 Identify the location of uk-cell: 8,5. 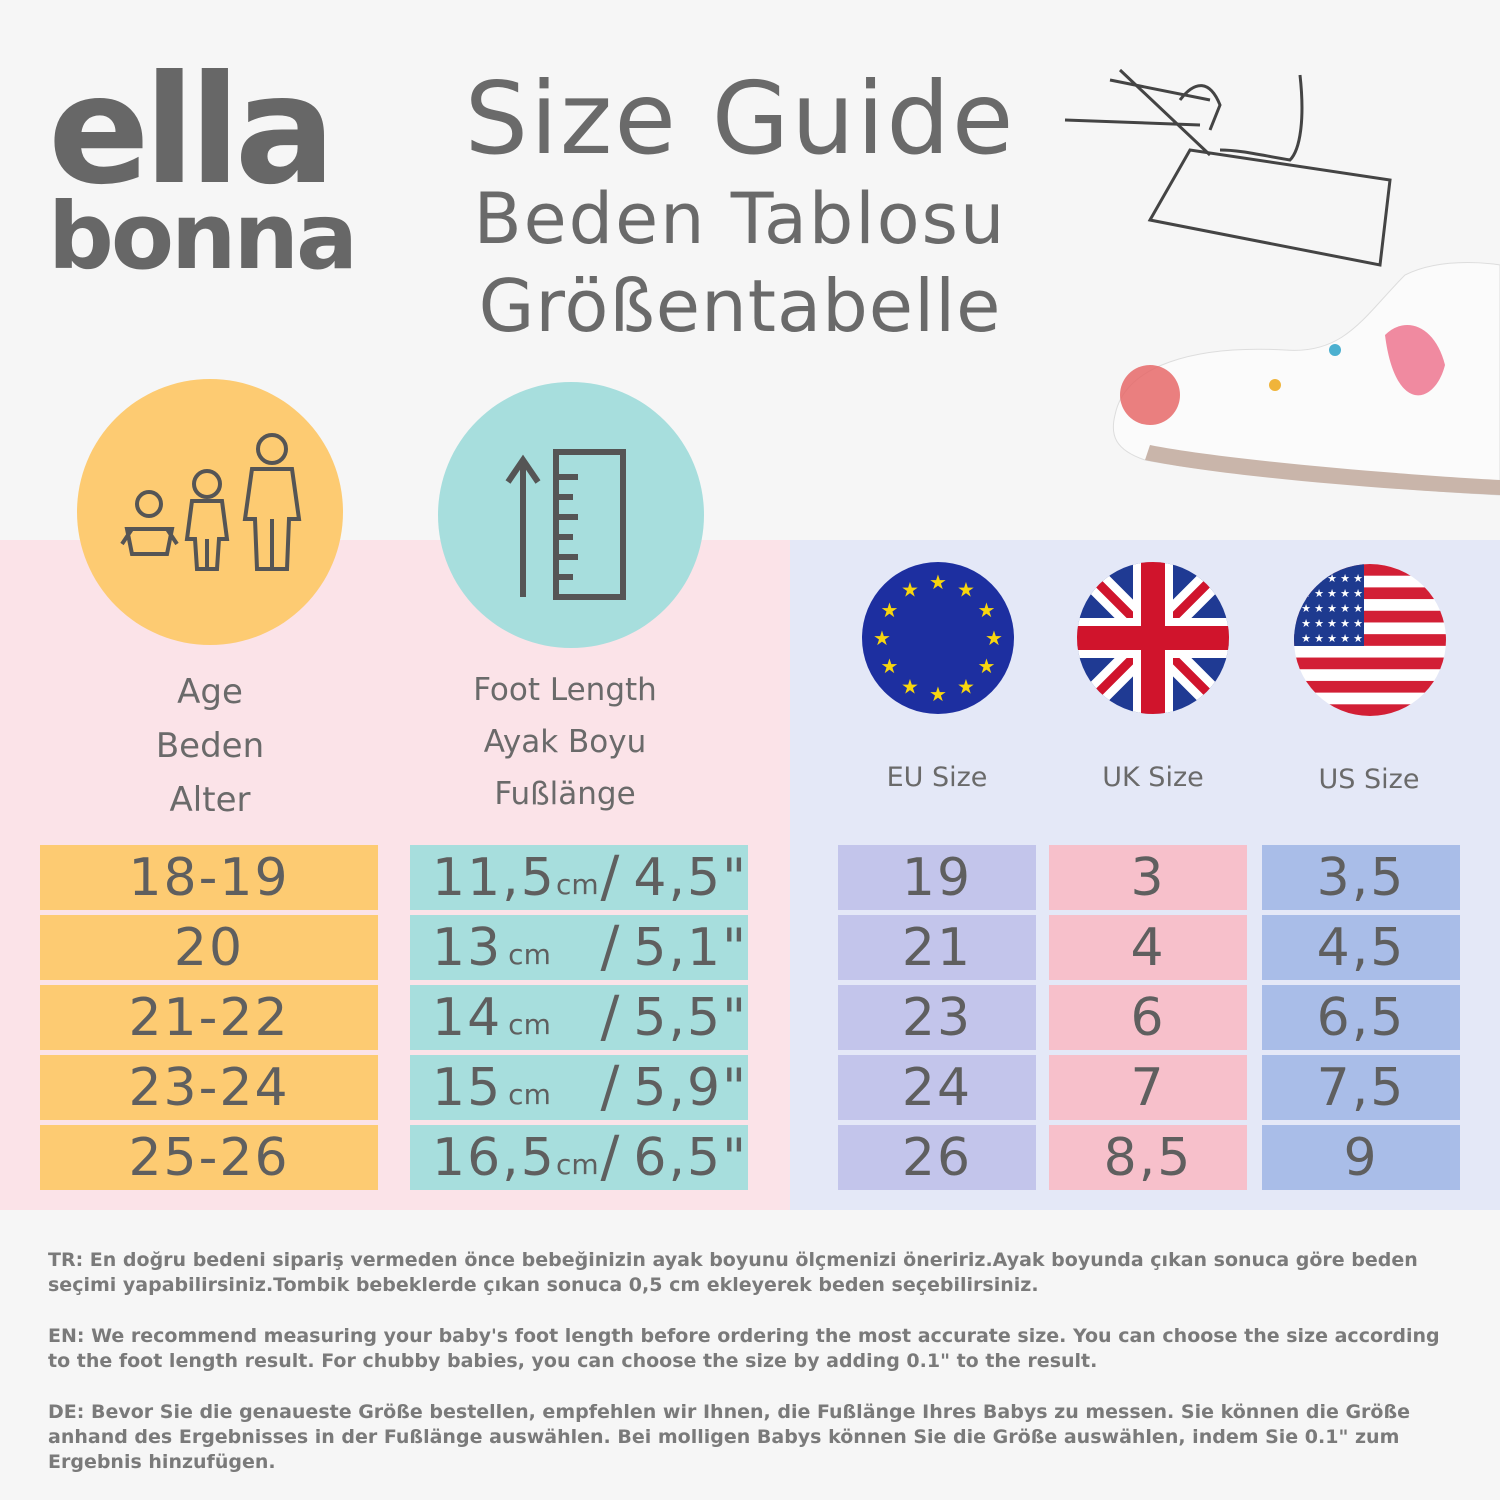
(1148, 1157).